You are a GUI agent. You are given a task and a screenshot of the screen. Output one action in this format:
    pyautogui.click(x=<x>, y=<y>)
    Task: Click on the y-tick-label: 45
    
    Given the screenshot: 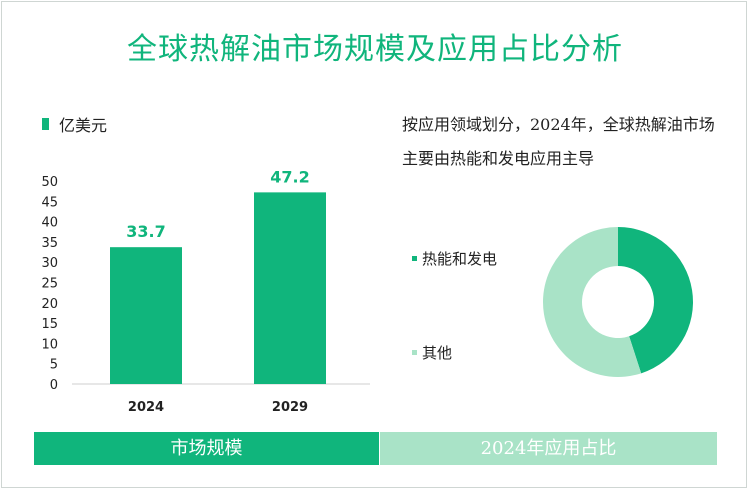 What is the action you would take?
    pyautogui.click(x=49, y=202)
    